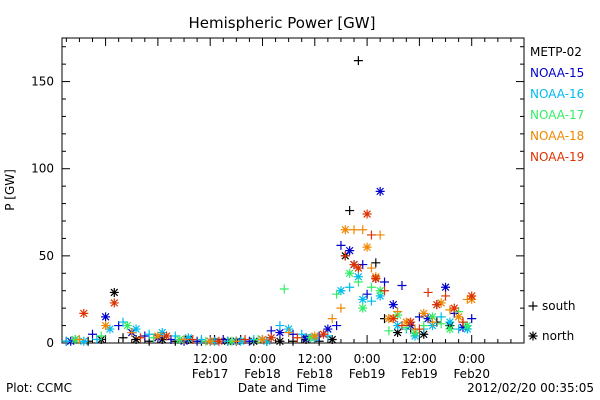 The height and width of the screenshot is (400, 600). Describe the element at coordinates (557, 73) in the screenshot. I see `legend-entry: NOAA-15` at that location.